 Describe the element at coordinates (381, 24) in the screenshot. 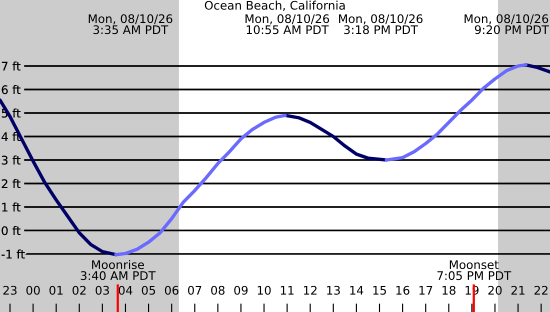

I see `annotation: Mon, 08/10/26 3:18 PM PDT` at that location.